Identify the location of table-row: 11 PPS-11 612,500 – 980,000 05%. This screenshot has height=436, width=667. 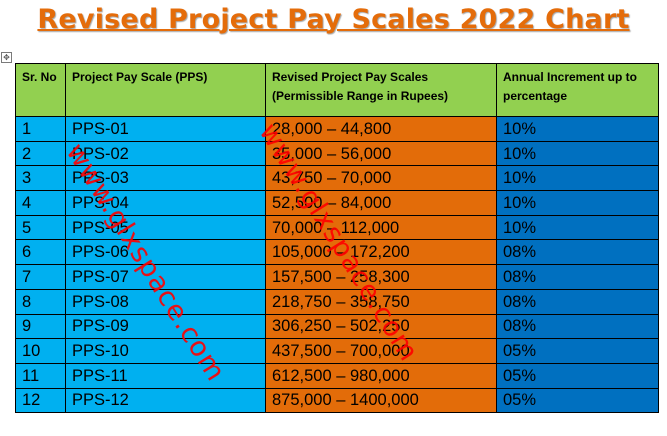
(337, 375).